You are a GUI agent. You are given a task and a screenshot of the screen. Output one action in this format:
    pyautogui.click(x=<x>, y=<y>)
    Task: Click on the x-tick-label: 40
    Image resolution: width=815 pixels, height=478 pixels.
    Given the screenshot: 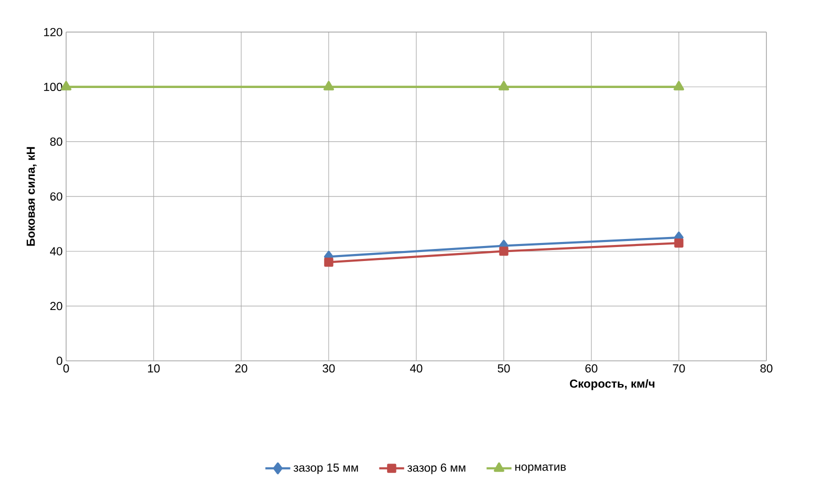 What is the action you would take?
    pyautogui.click(x=416, y=368)
    